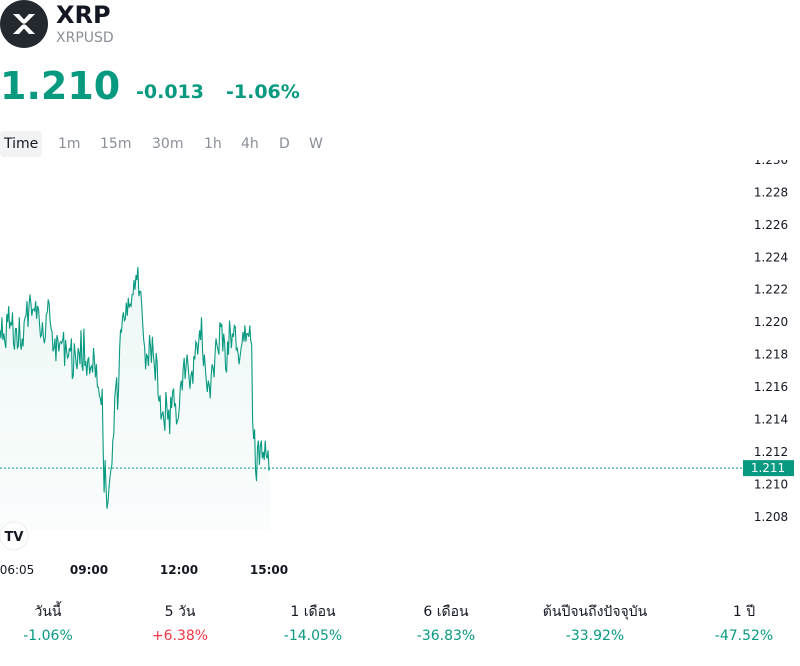  Describe the element at coordinates (60, 86) in the screenshot. I see `last-price: 1.210` at that location.